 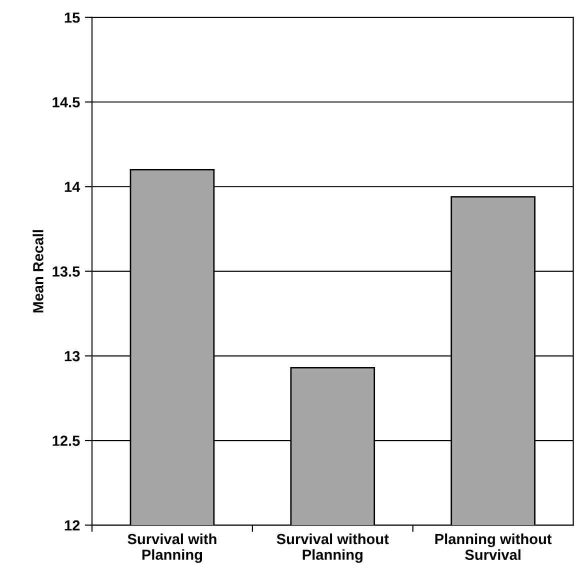 What do you see at coordinates (72, 17) in the screenshot?
I see `y-tick-label: 15` at bounding box center [72, 17].